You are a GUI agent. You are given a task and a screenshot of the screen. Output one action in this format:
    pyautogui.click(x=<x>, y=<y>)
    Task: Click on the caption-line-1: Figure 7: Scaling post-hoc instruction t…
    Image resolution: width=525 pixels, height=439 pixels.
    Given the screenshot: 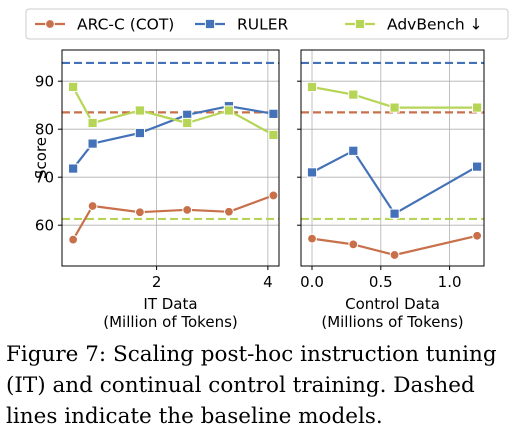 What is the action you would take?
    pyautogui.click(x=251, y=354)
    